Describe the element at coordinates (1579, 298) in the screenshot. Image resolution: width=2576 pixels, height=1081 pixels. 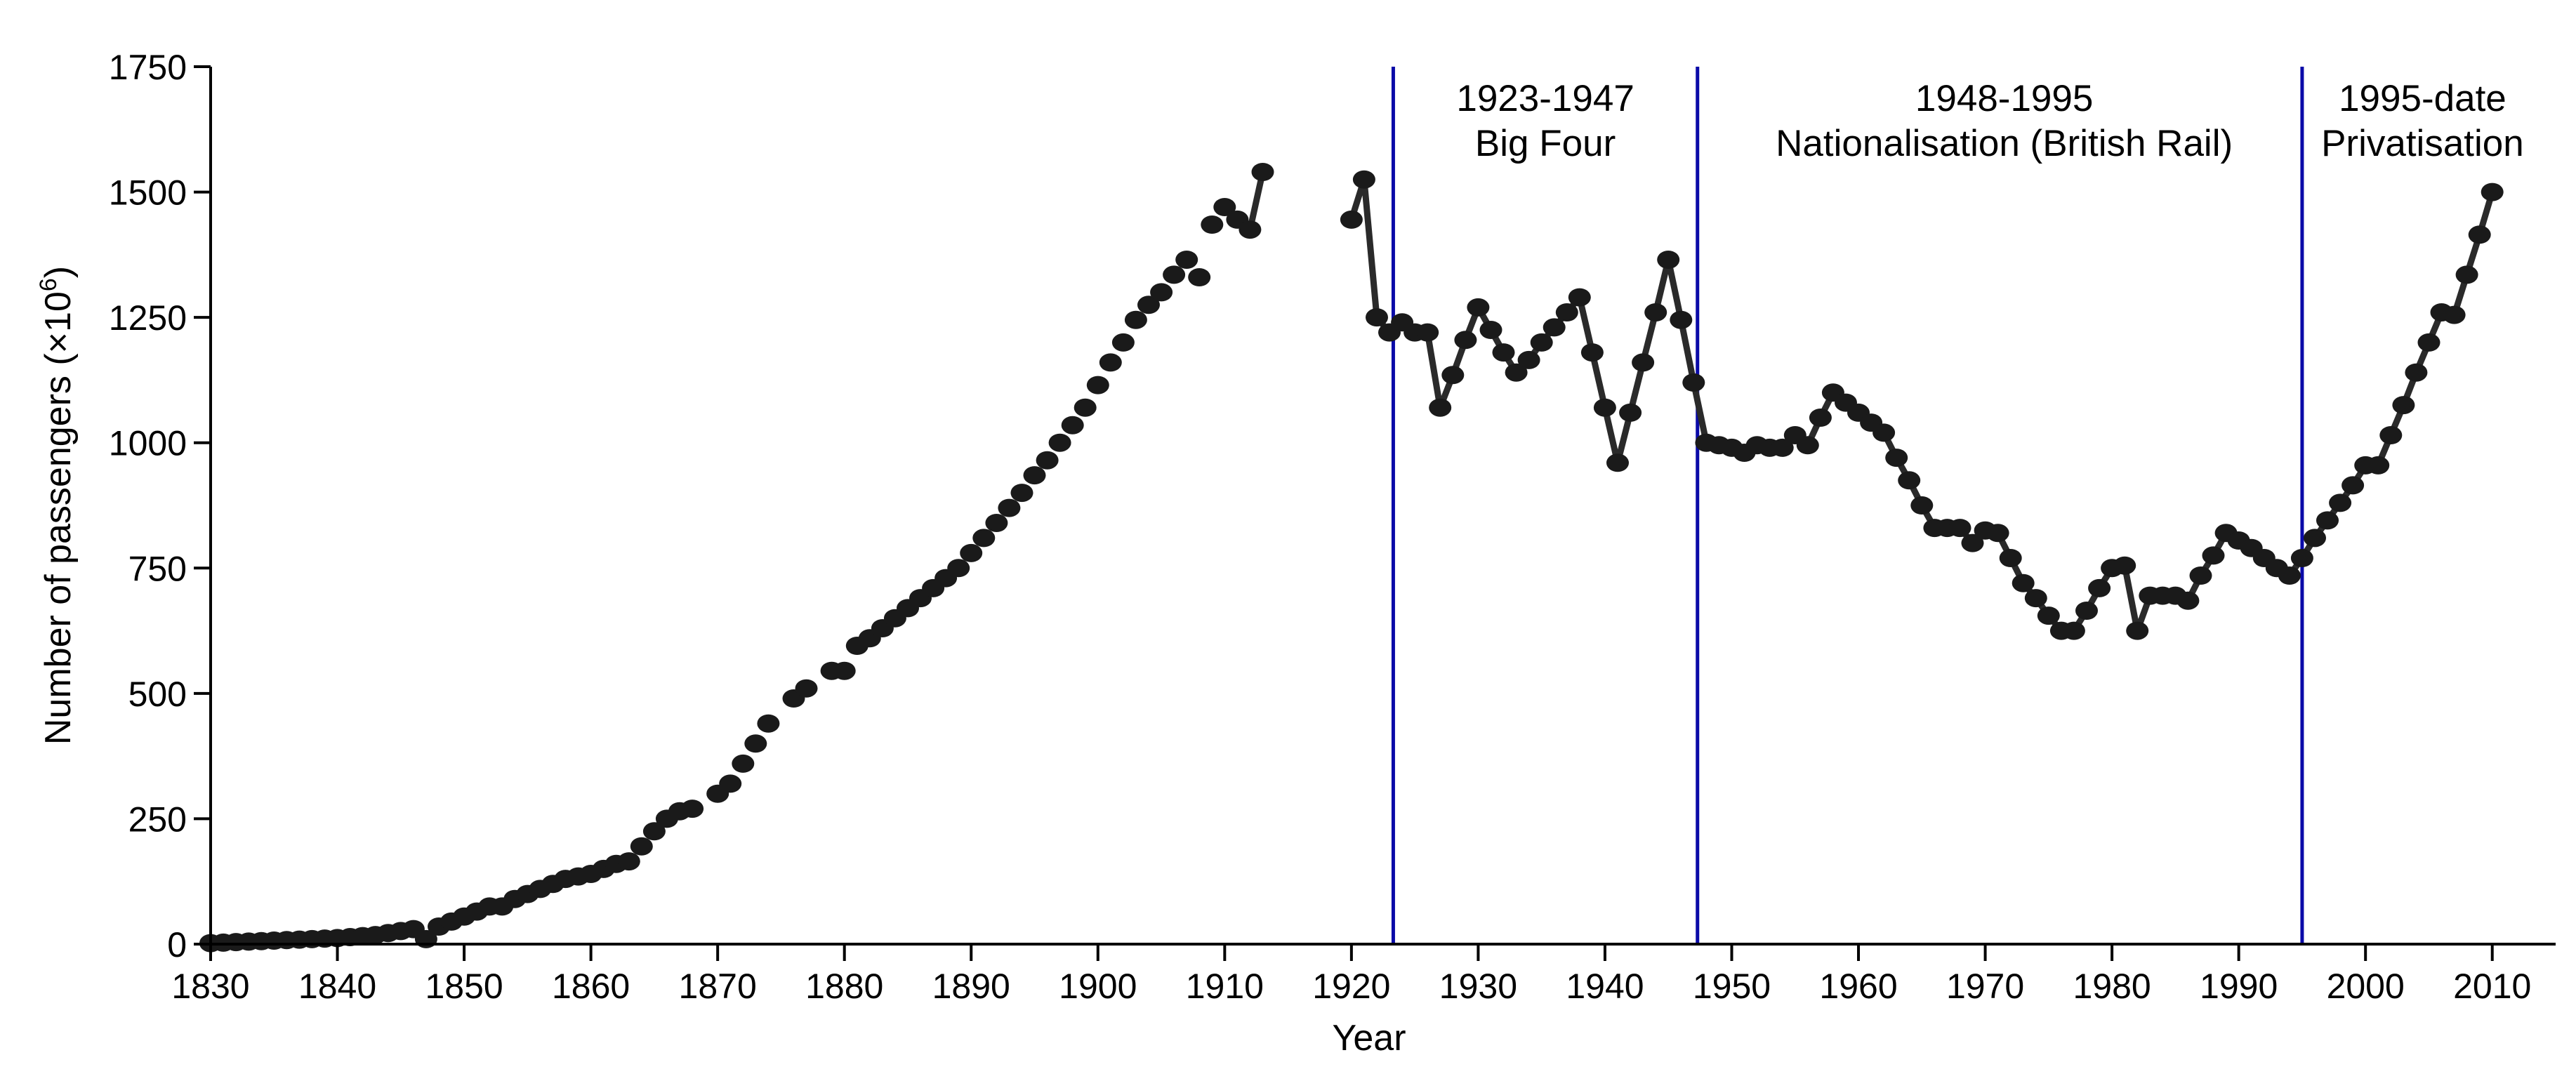
I see `data-point-1938` at that location.